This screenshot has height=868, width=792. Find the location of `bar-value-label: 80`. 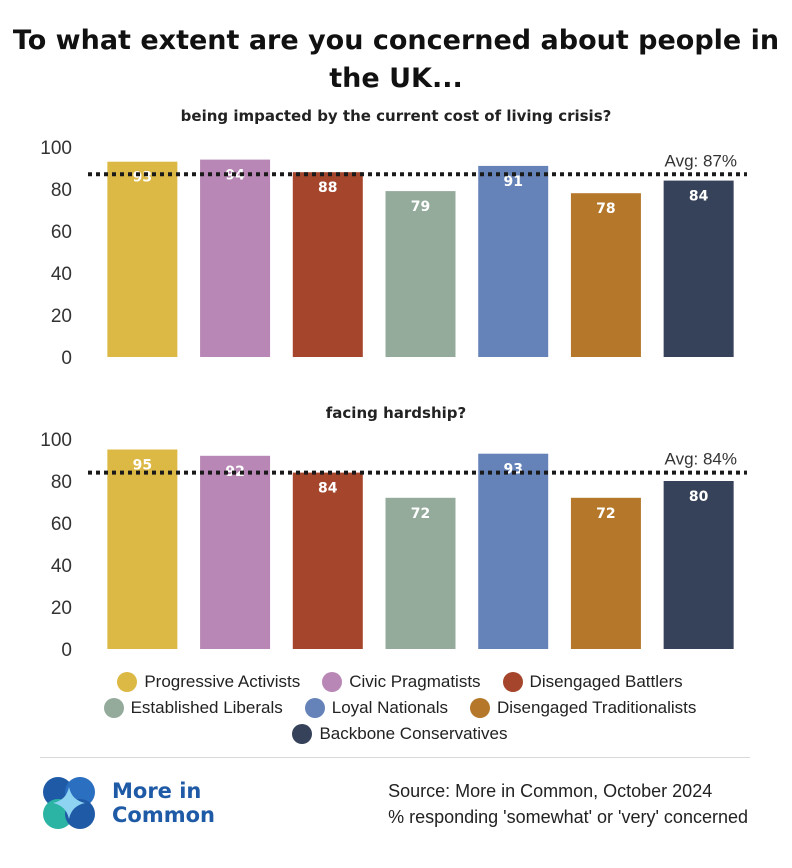

bar-value-label: 80 is located at coordinates (699, 497).